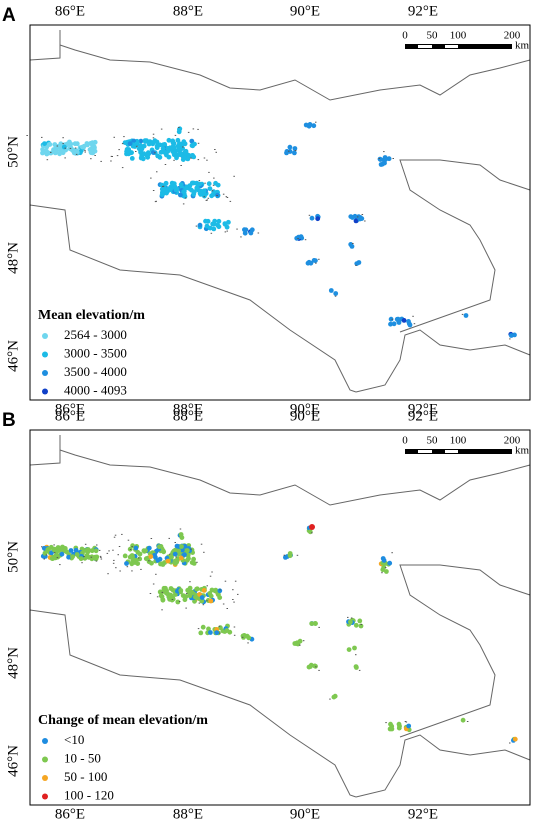  What do you see at coordinates (95, 371) in the screenshot?
I see `legend-label: 3500 - 4000` at bounding box center [95, 371].